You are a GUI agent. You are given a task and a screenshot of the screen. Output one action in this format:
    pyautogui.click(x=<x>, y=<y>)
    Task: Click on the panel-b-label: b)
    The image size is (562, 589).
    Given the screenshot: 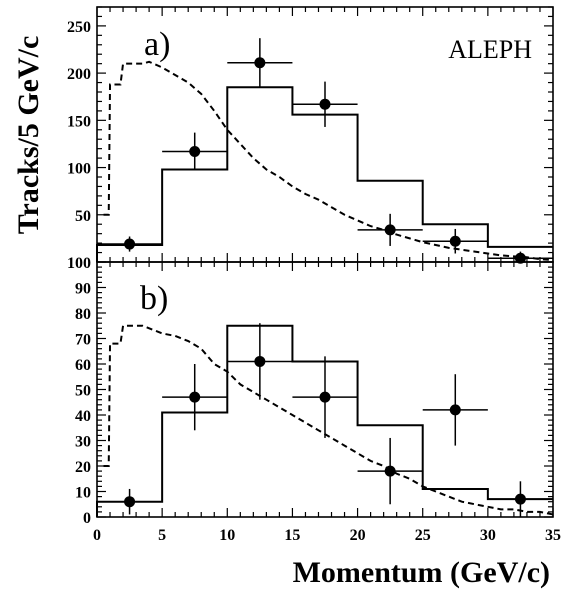 What is the action you would take?
    pyautogui.click(x=154, y=298)
    